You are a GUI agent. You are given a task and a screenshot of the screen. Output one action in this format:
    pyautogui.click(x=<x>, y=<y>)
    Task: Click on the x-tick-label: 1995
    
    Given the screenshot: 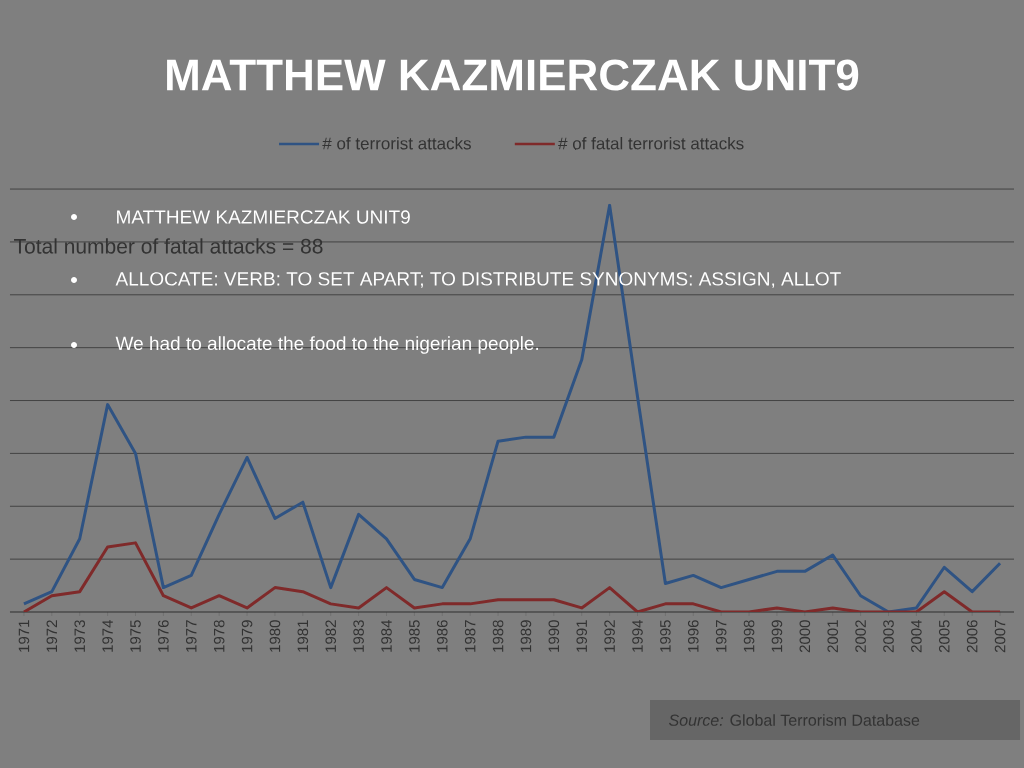 What is the action you would take?
    pyautogui.click(x=665, y=636)
    